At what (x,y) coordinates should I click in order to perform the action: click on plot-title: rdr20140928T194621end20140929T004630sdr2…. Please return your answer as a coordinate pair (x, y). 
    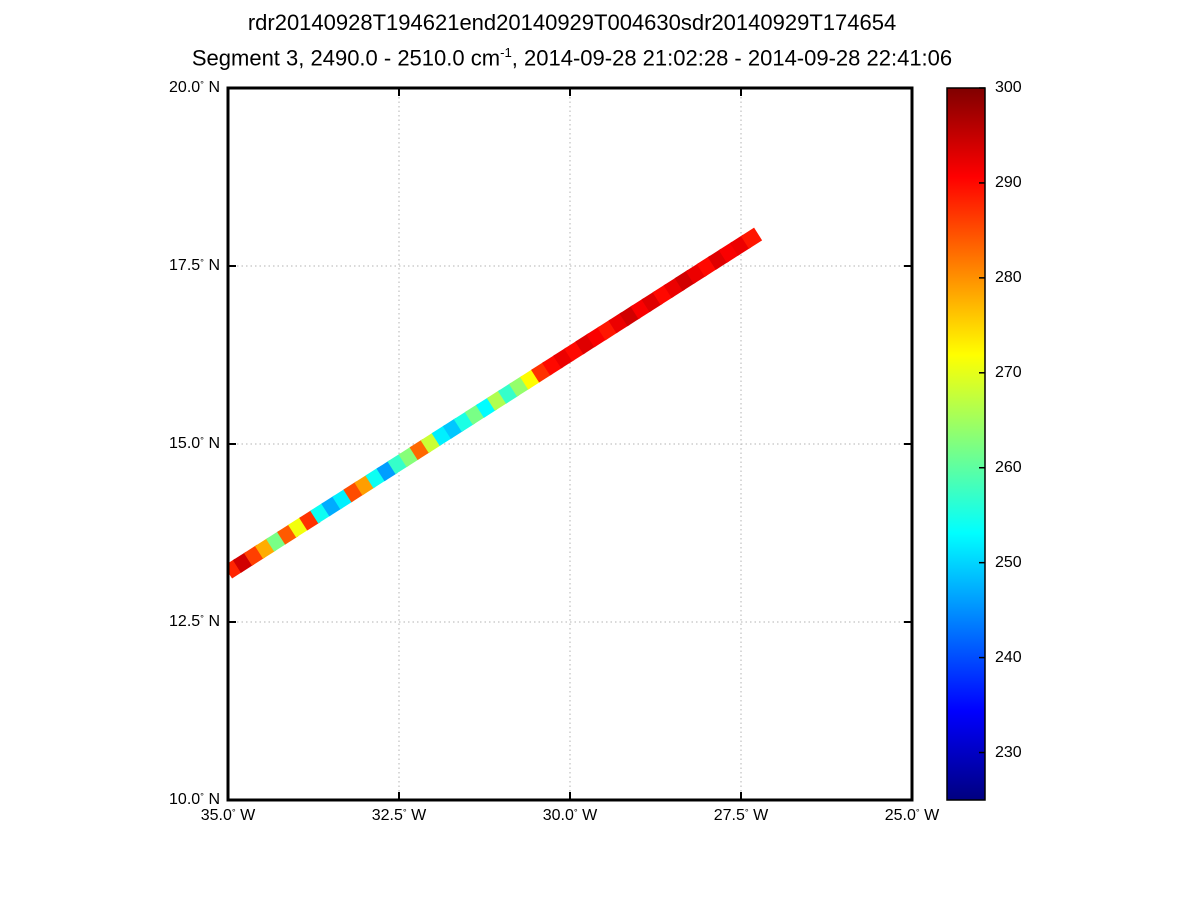
    Looking at the image, I should click on (572, 22).